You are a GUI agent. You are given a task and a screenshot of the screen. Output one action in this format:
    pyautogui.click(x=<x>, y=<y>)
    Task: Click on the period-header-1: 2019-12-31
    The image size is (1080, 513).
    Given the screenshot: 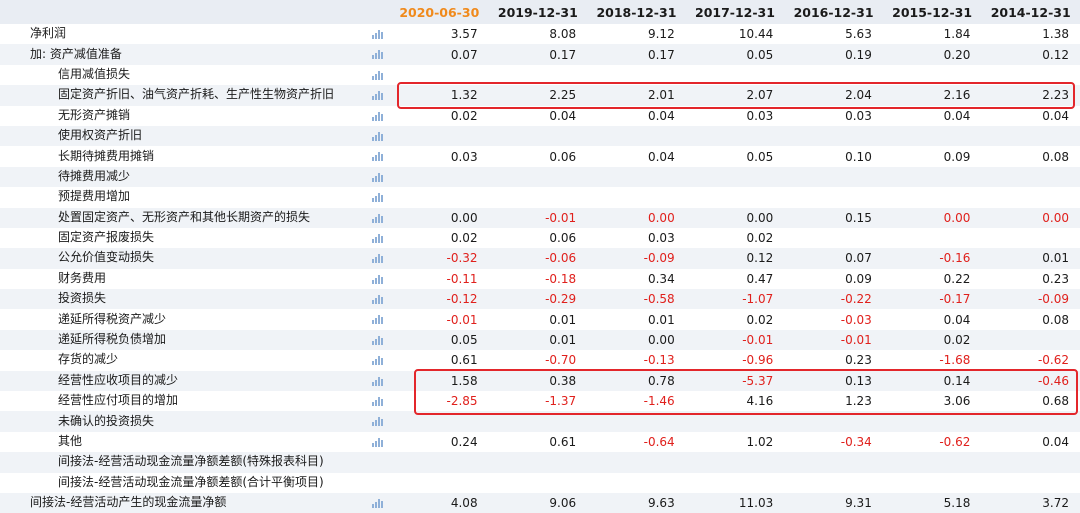 What is the action you would take?
    pyautogui.click(x=538, y=12)
    